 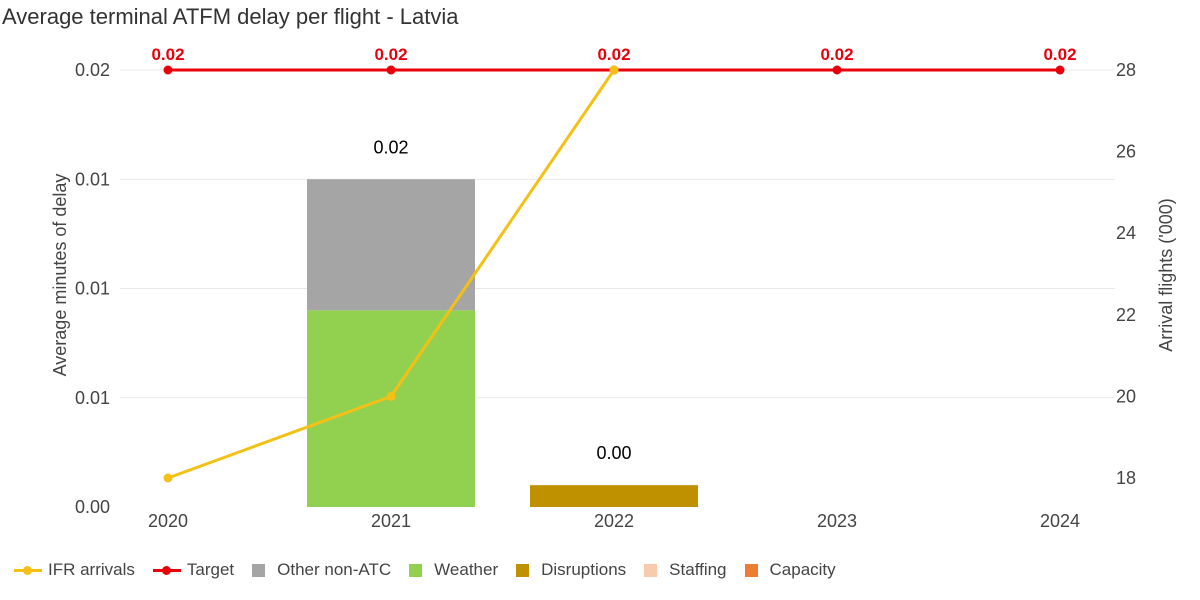 I want to click on legend-item: Disruptions, so click(x=571, y=570).